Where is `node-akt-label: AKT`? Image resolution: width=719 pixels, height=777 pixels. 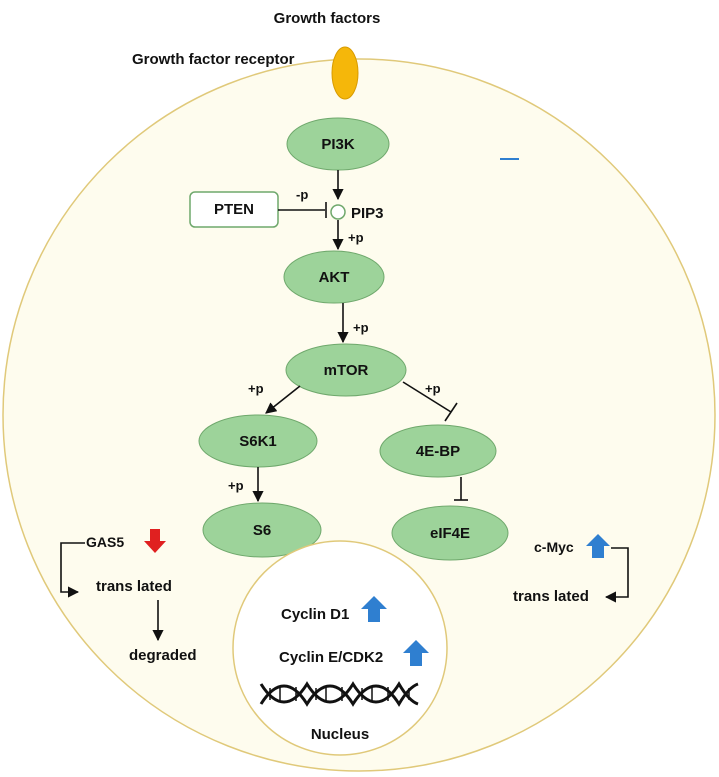
node-akt-label: AKT is located at coordinates (334, 277).